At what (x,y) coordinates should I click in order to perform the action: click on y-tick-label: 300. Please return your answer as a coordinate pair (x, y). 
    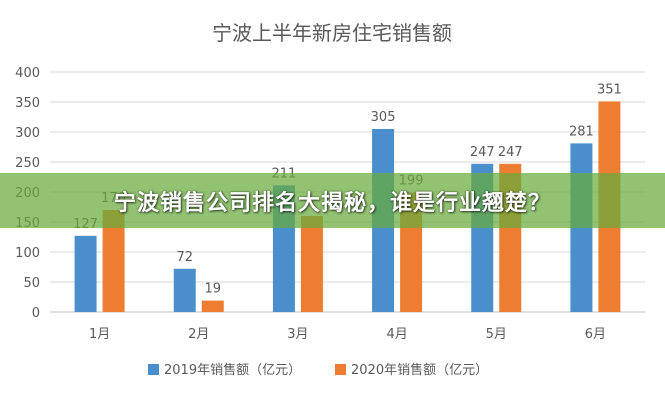
    Looking at the image, I should click on (27, 133).